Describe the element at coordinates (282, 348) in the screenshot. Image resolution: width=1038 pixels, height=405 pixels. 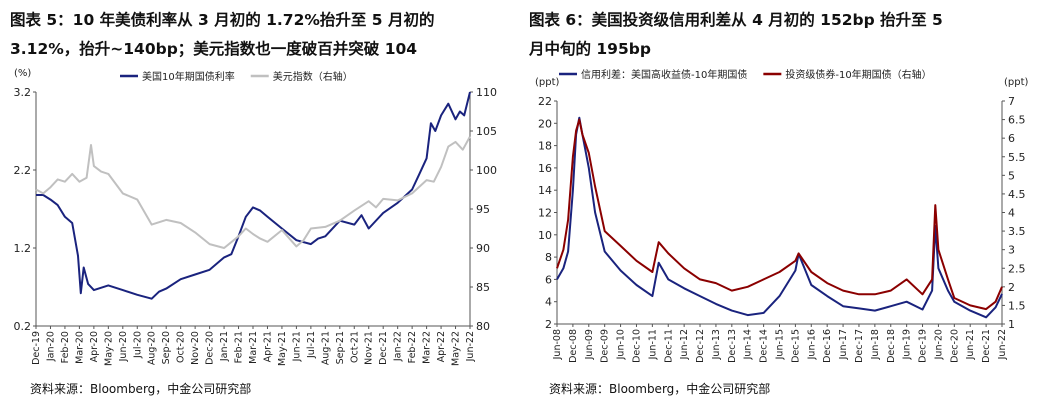
I see `x-tick-label: May-21` at that location.